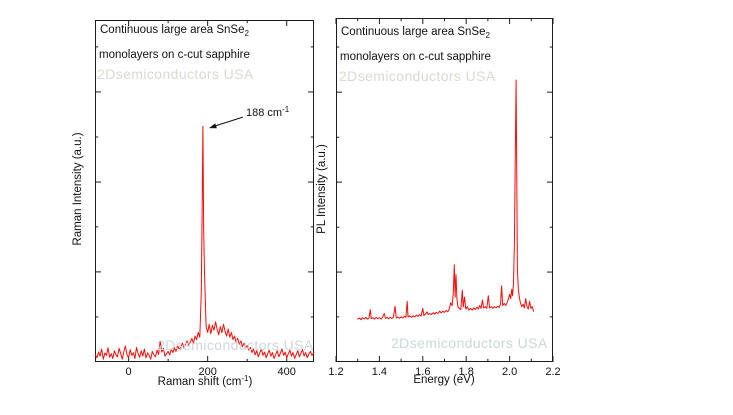 The width and height of the screenshot is (733, 415). I want to click on raman-peak-annotation: 188 cm-1, so click(267, 112).